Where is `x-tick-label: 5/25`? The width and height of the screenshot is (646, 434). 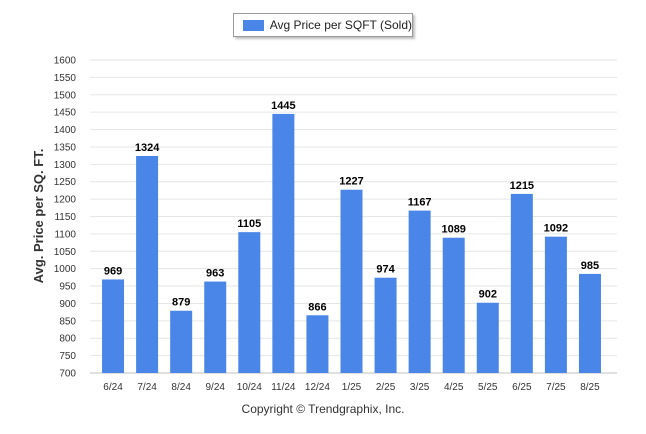
x-tick-label: 5/25 is located at coordinates (488, 387).